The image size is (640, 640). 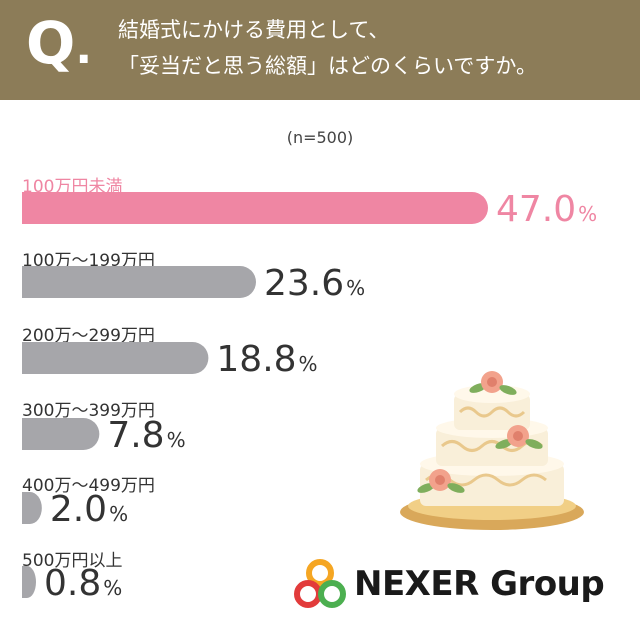 I want to click on q-mark: Q., so click(x=59, y=43).